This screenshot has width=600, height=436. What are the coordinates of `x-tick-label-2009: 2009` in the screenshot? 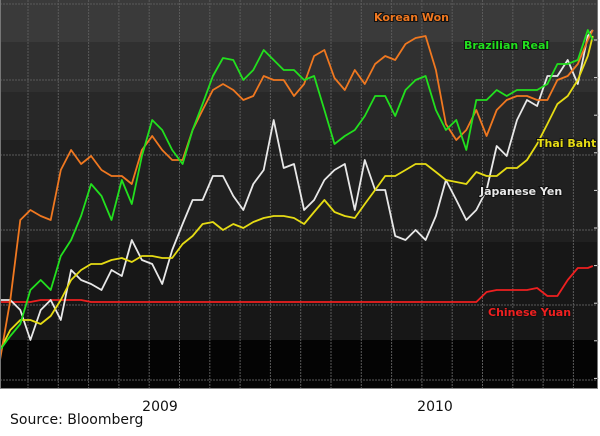 It's located at (160, 407).